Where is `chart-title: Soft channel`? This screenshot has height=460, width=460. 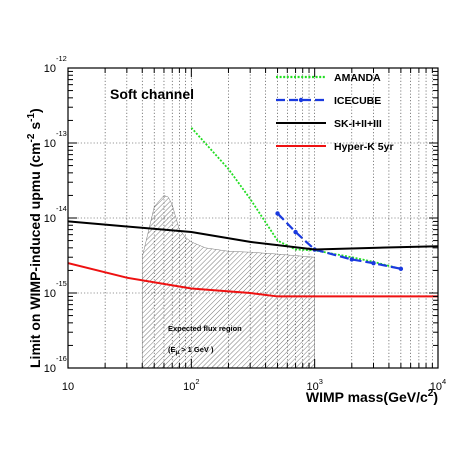 chart-title: Soft channel is located at coordinates (152, 94).